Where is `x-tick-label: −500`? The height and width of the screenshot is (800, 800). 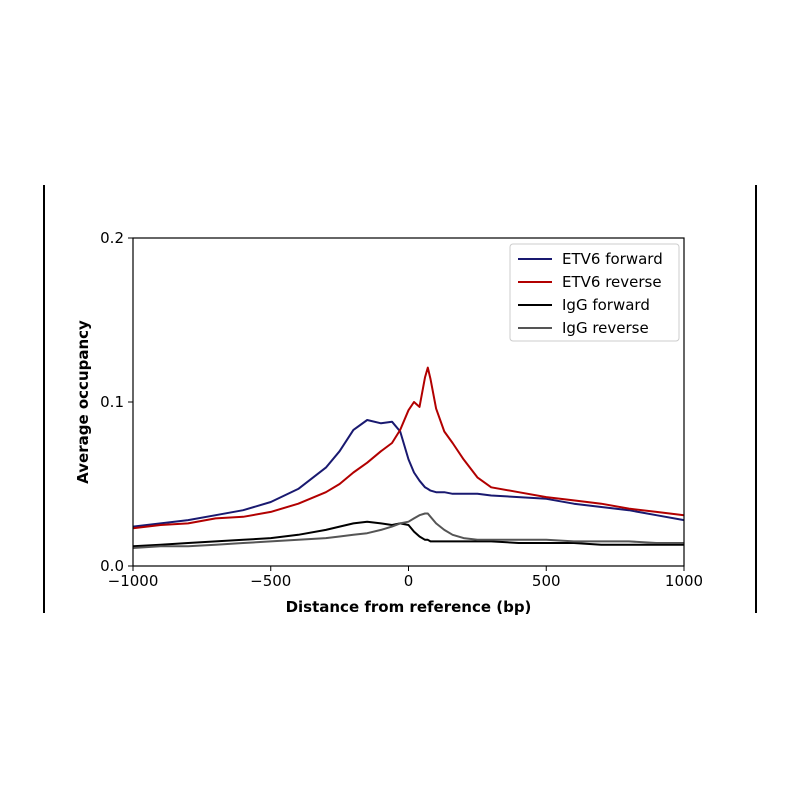
x-tick-label: −500 is located at coordinates (270, 581).